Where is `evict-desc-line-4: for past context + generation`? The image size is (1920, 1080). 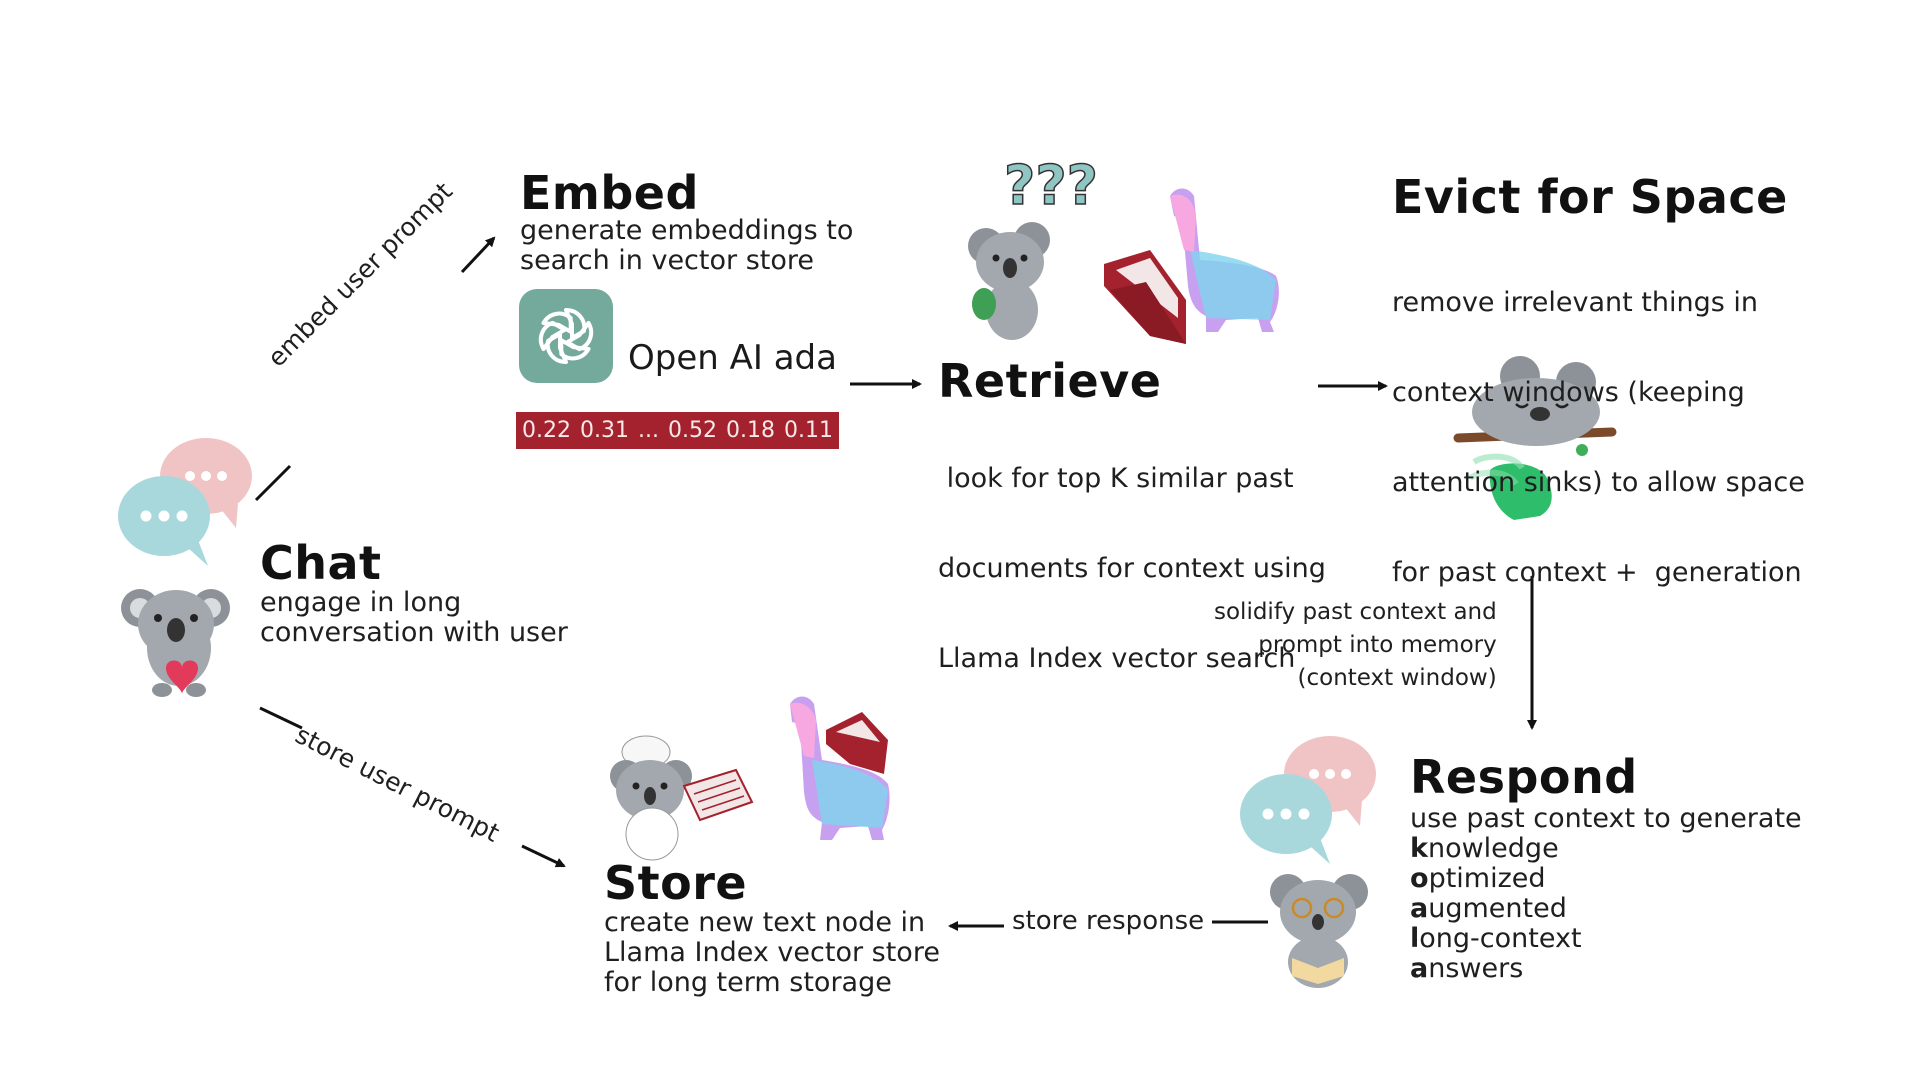 evict-desc-line-4: for past context + generation is located at coordinates (1597, 572).